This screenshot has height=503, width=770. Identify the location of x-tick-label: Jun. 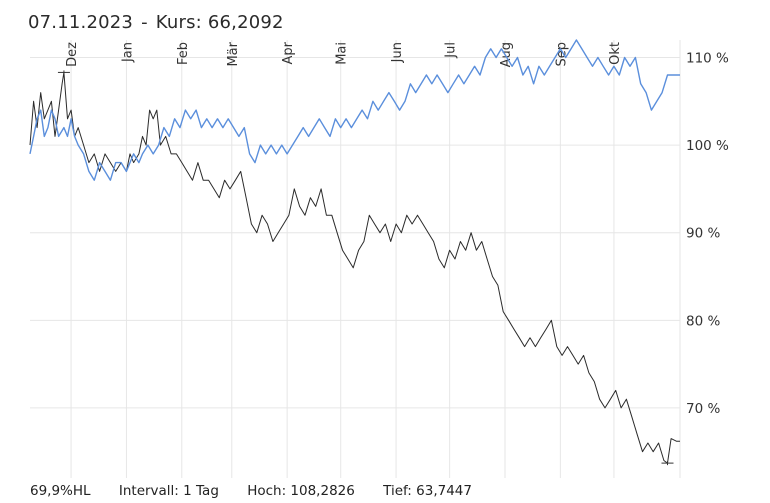
(397, 52).